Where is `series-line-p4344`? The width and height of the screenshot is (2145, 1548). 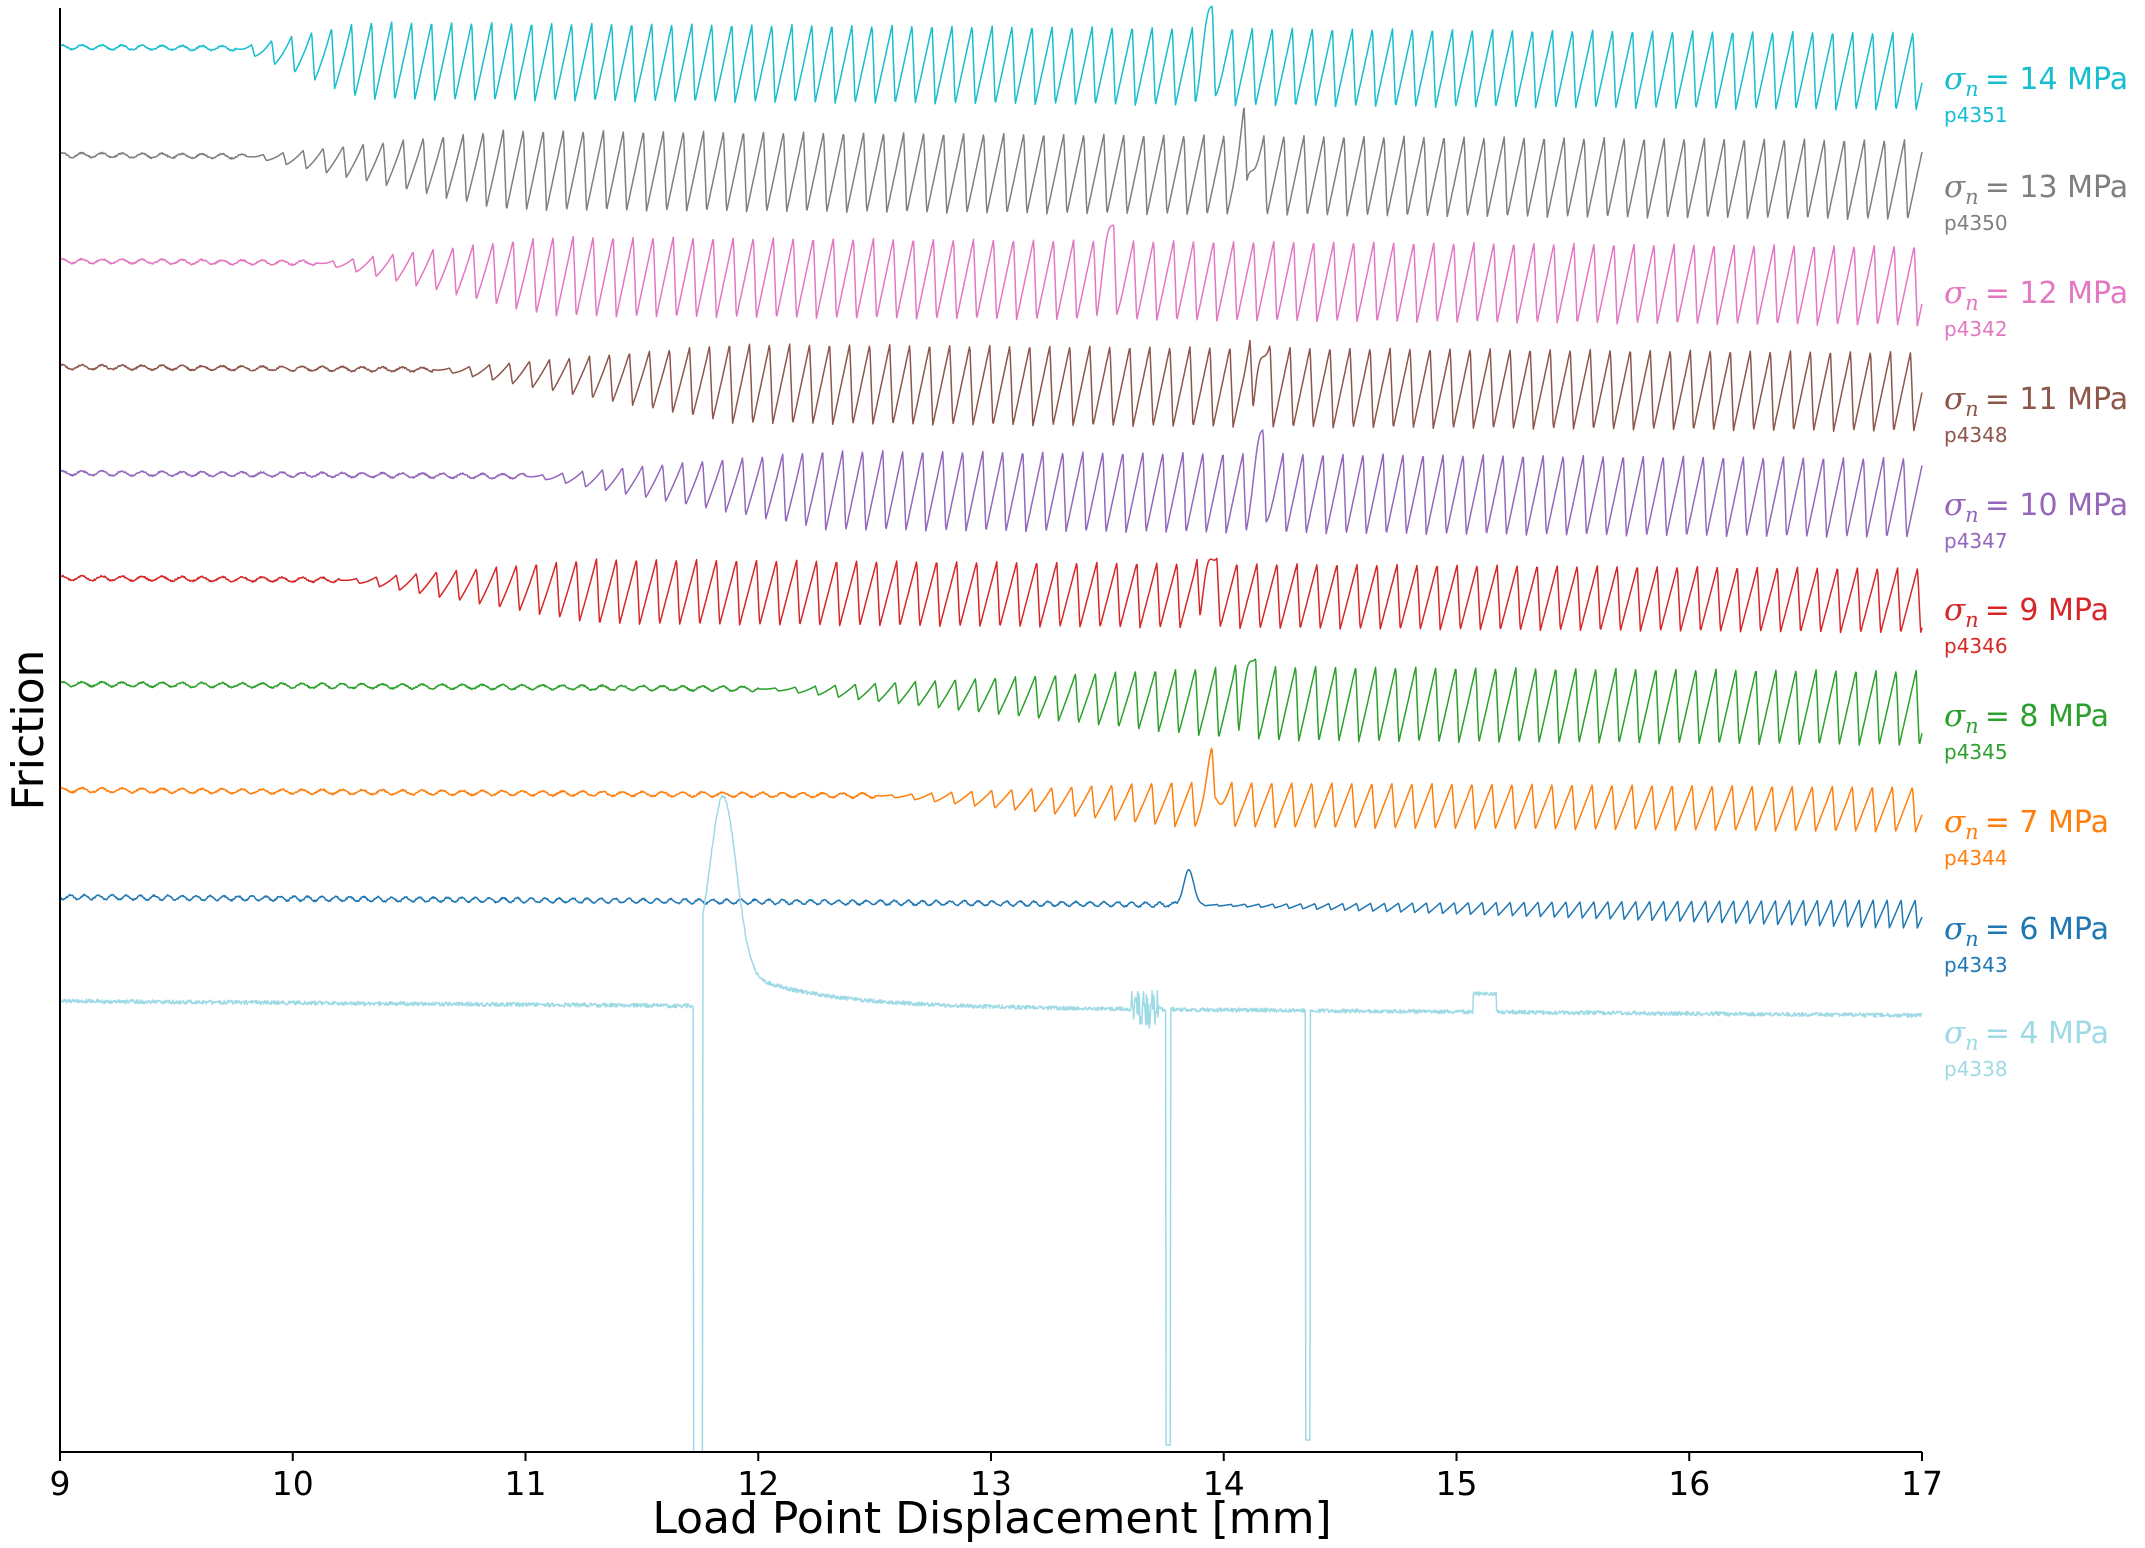 series-line-p4344 is located at coordinates (991, 790).